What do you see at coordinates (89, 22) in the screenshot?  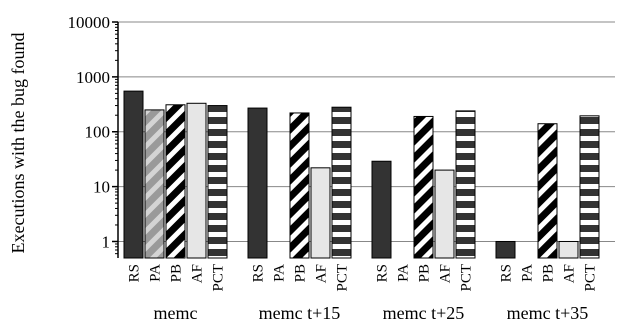 I see `y-tick-label: 10000` at bounding box center [89, 22].